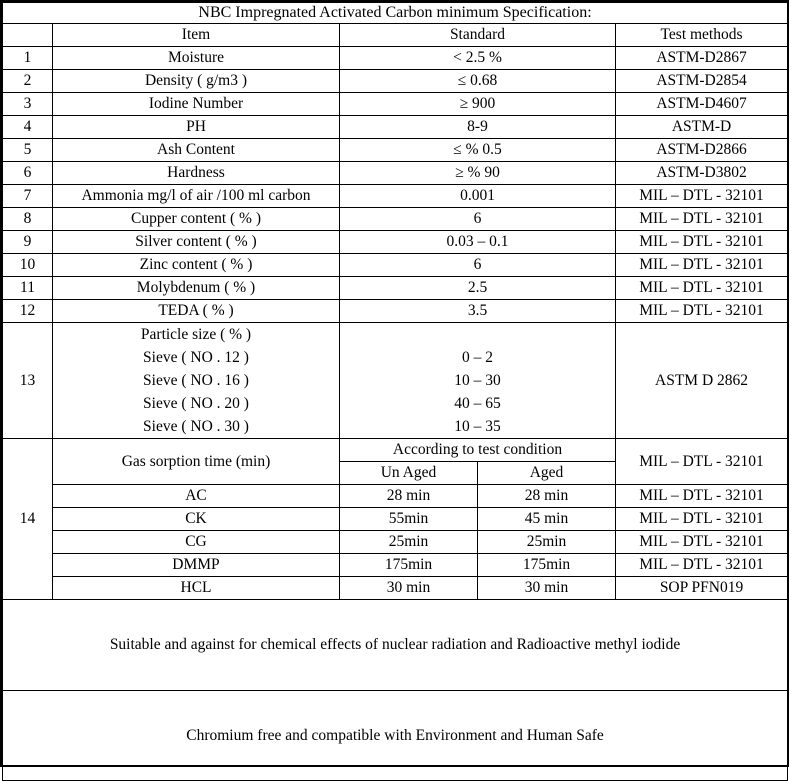  I want to click on spec-no: 7, so click(27, 196).